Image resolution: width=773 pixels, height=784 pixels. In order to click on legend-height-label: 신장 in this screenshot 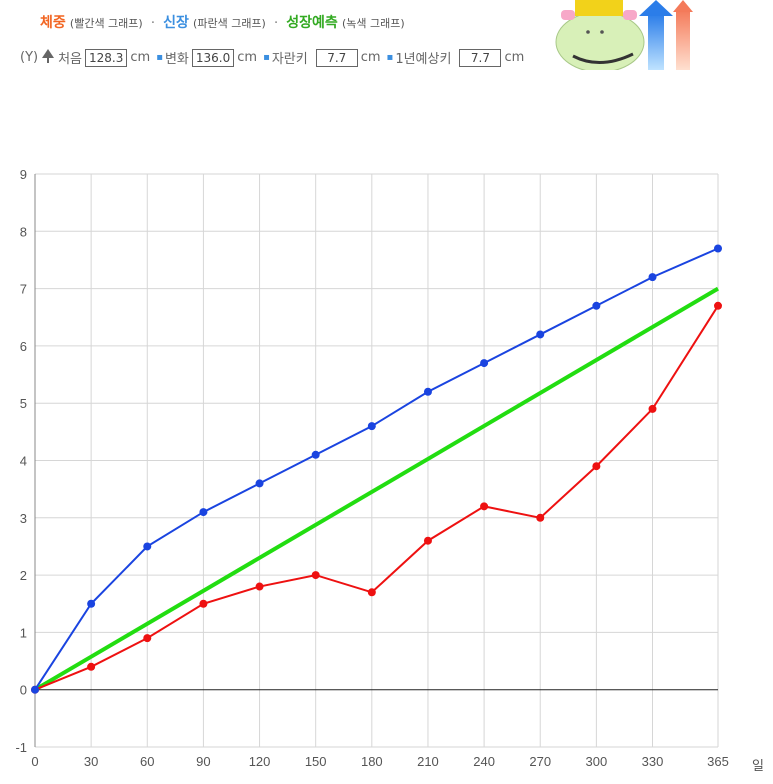, I will do `click(176, 23)`.